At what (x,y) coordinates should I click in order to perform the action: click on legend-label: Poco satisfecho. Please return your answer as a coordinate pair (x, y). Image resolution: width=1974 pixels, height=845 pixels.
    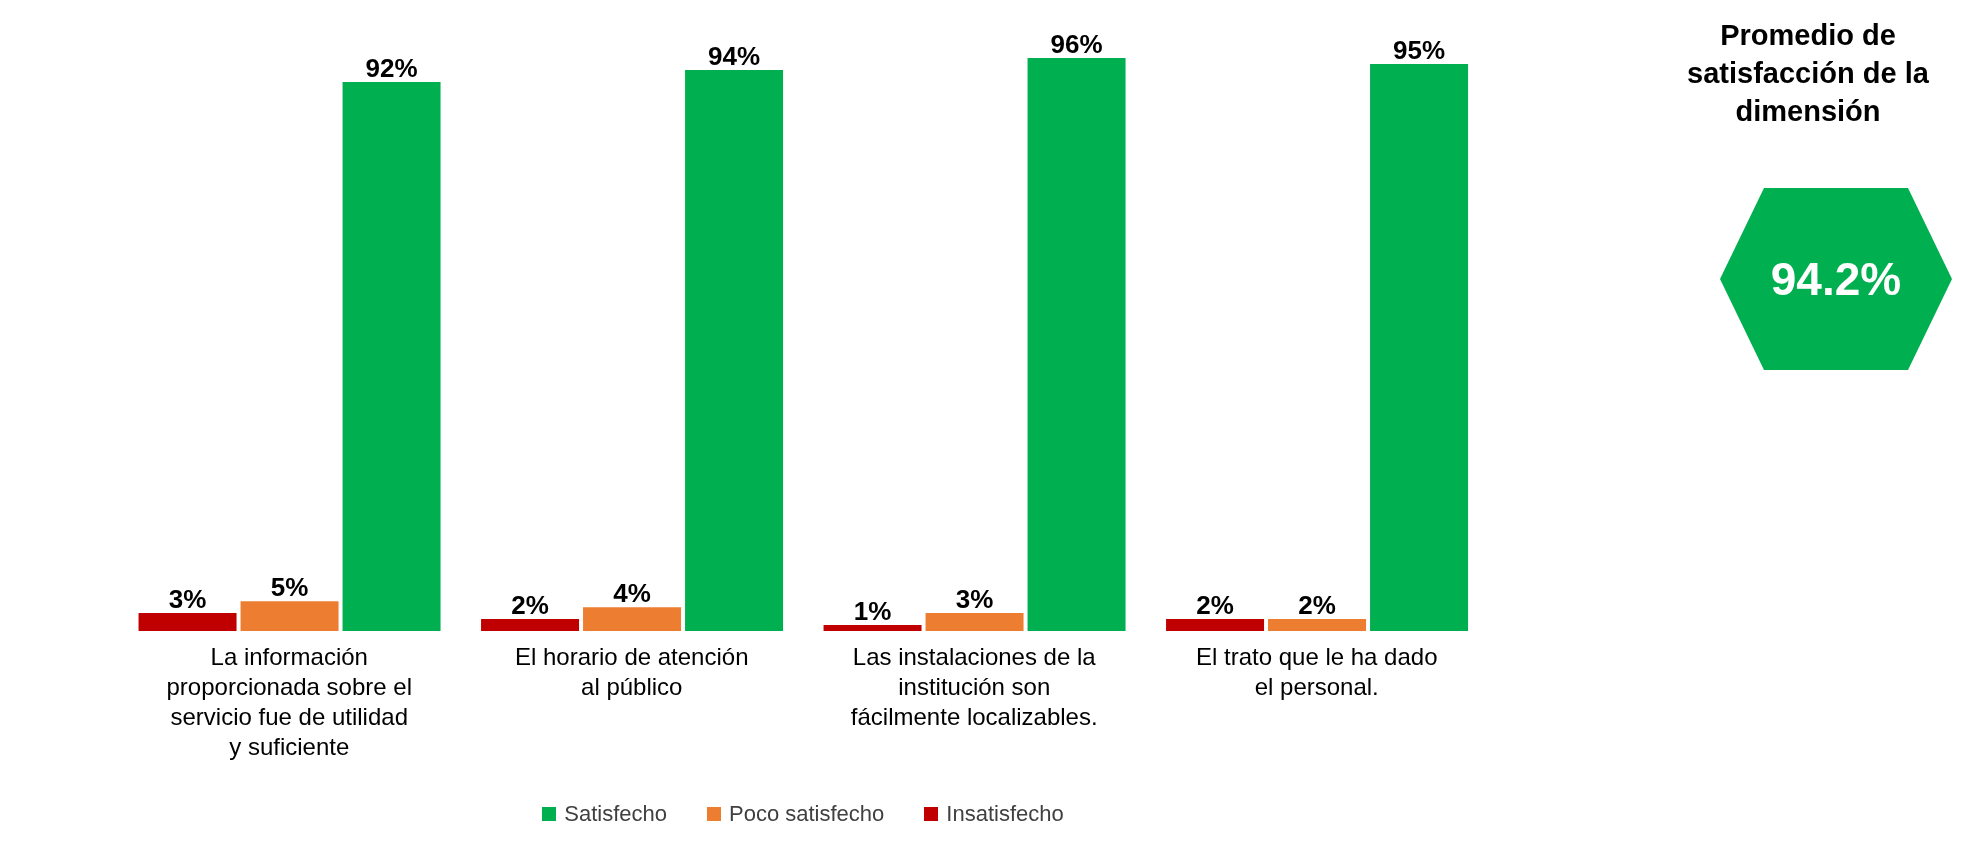
    Looking at the image, I should click on (807, 814).